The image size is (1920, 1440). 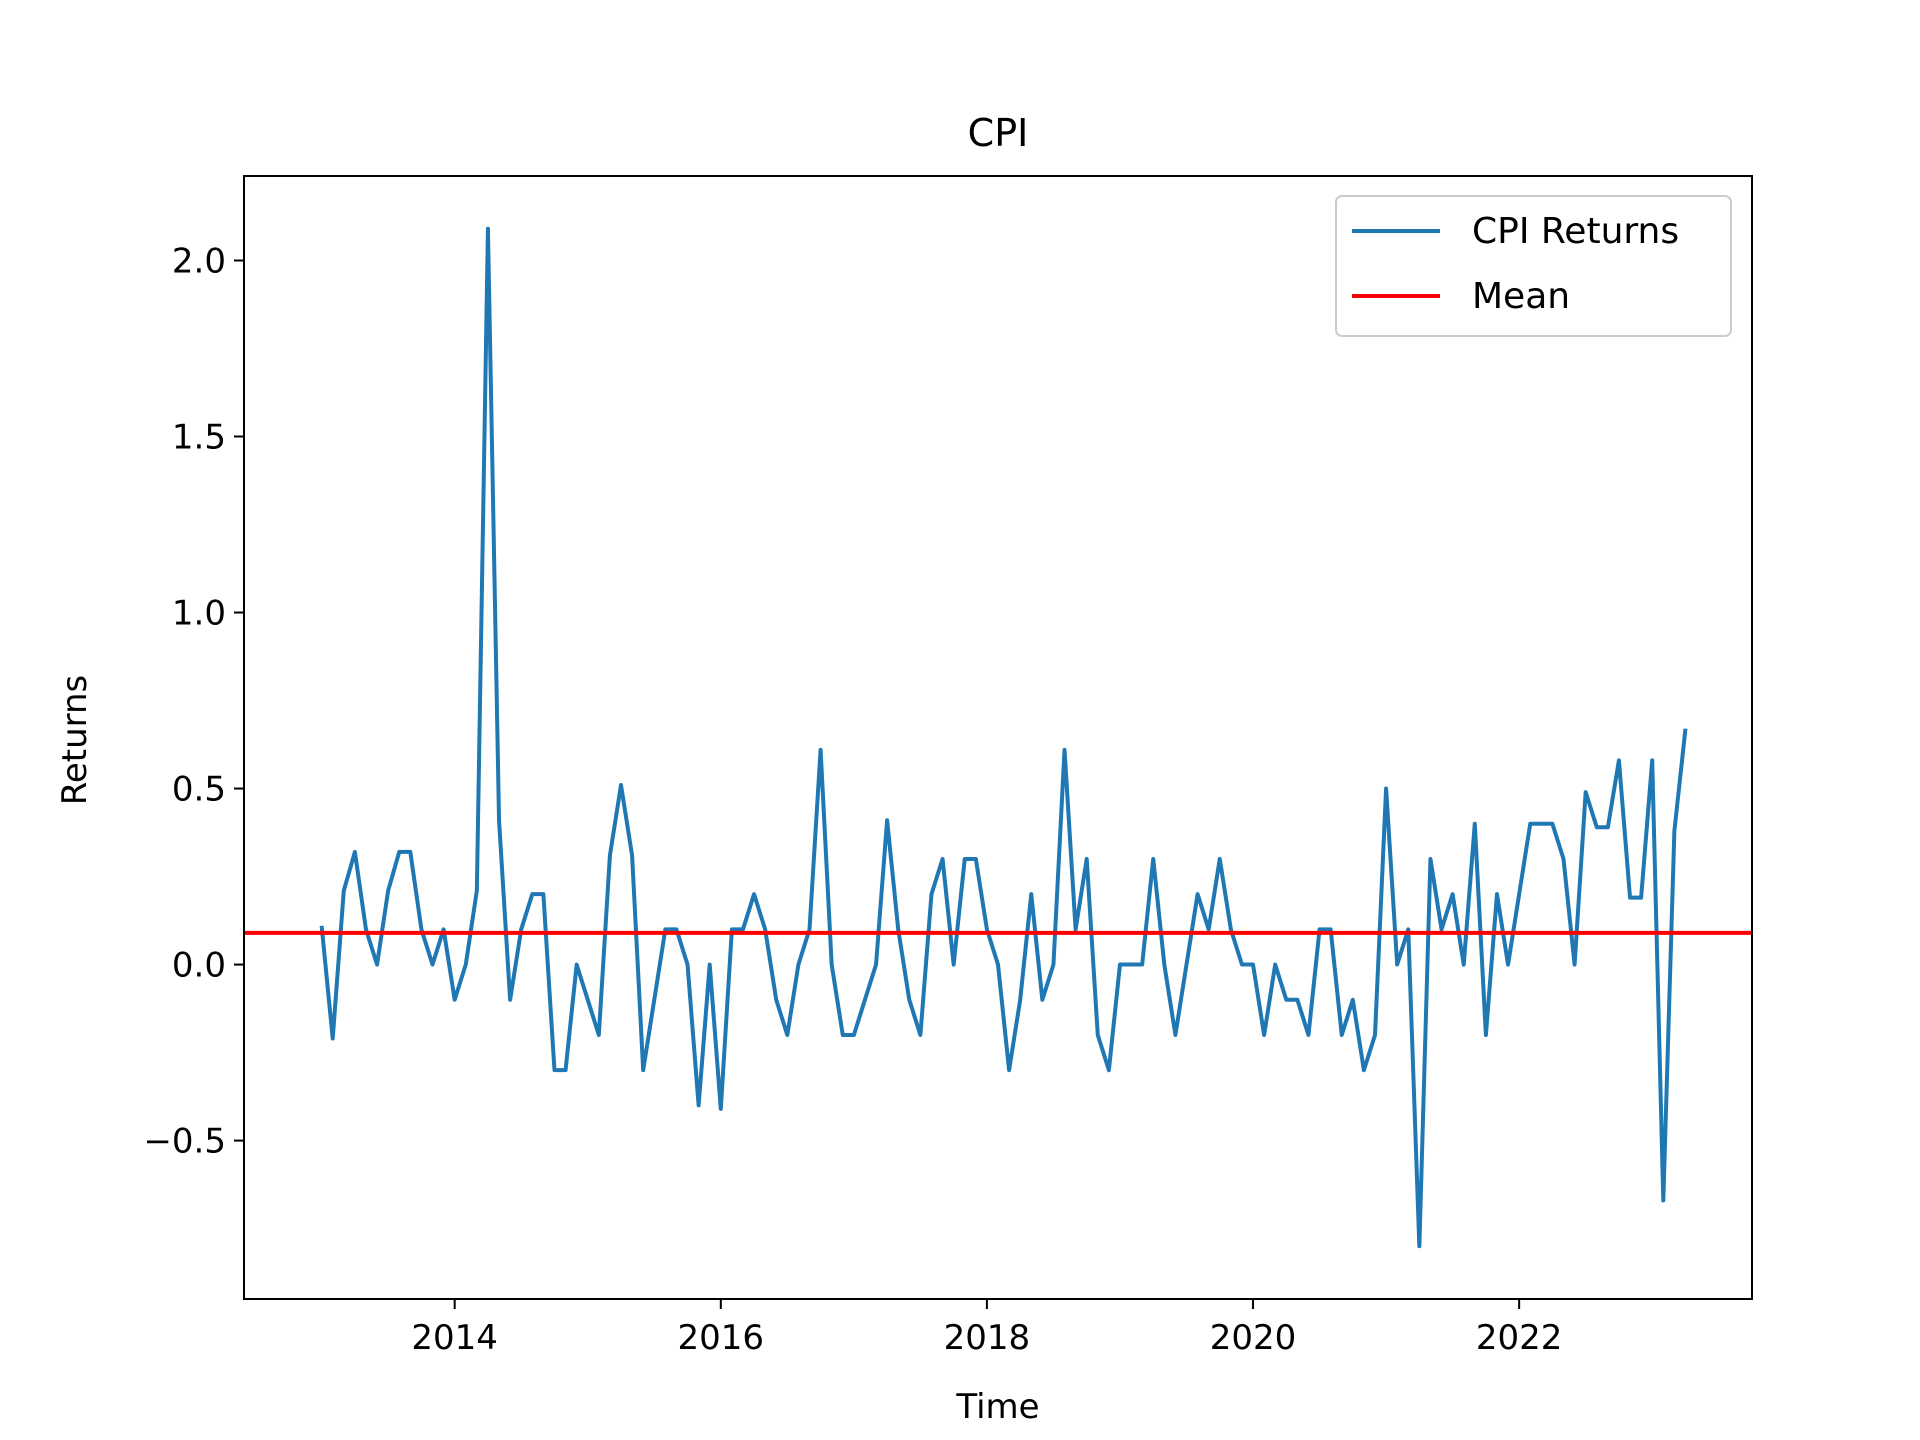 I want to click on y-tick-label: 1.0, so click(x=199, y=614).